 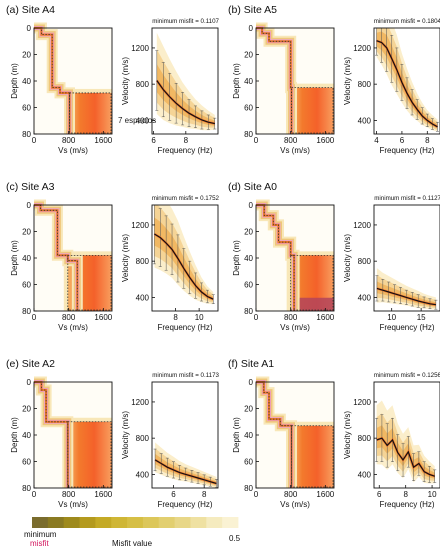 What do you see at coordinates (421, 317) in the screenshot?
I see `freq-xtick-label: 15` at bounding box center [421, 317].